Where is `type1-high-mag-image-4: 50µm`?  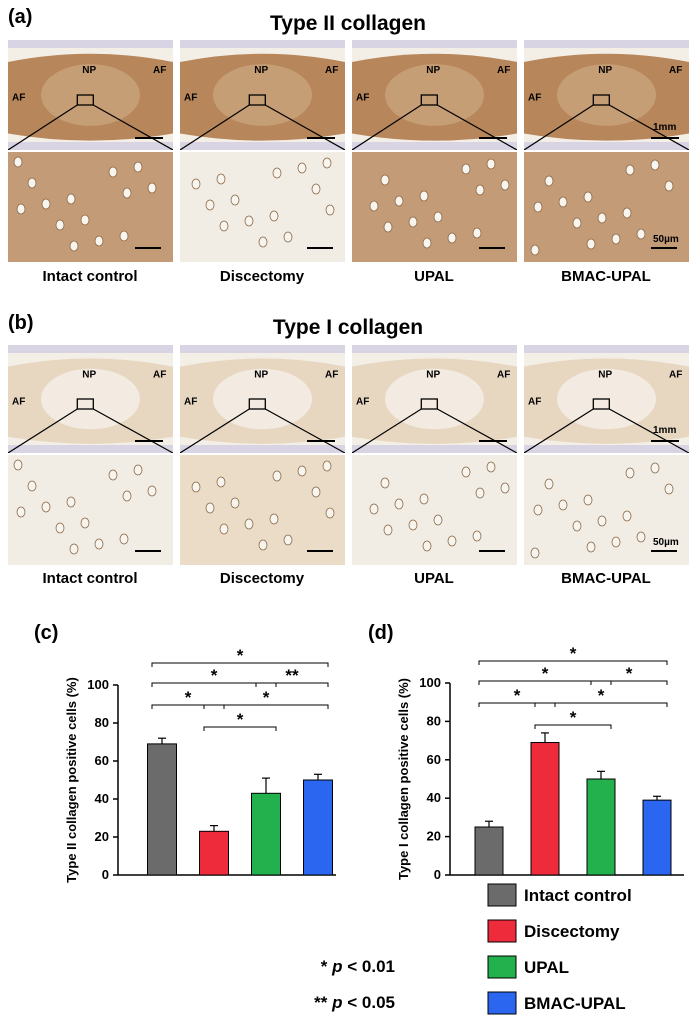
type1-high-mag-image-4: 50µm is located at coordinates (606, 510).